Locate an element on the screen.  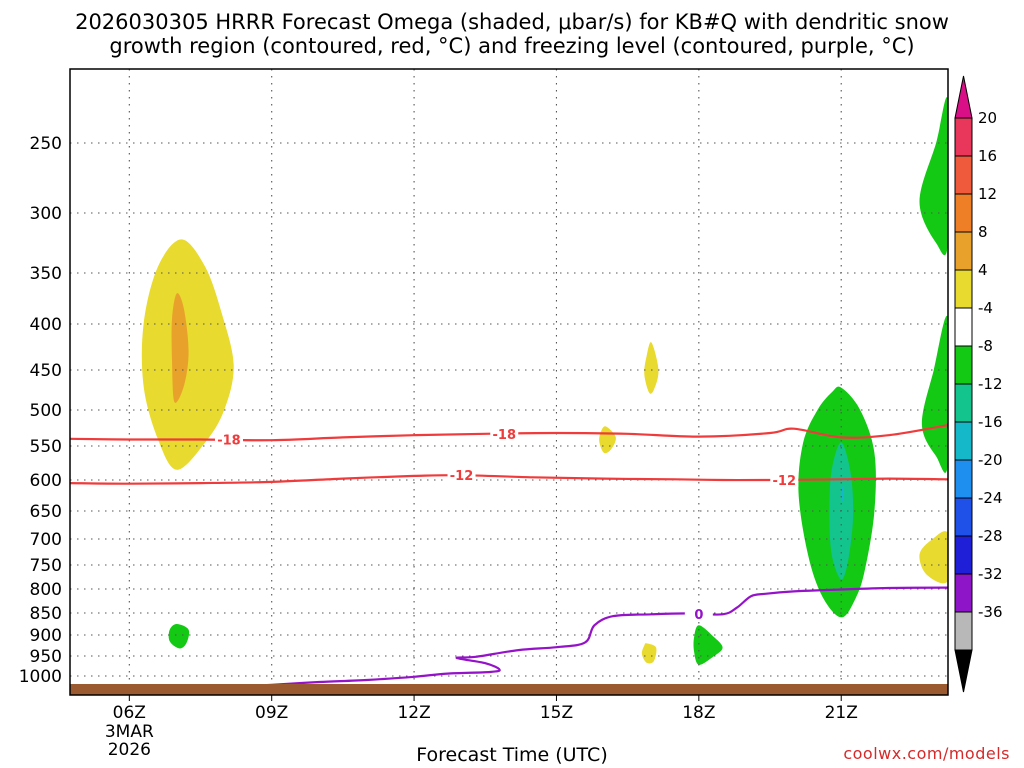
y-tick-label-550: 550 is located at coordinates (46, 447).